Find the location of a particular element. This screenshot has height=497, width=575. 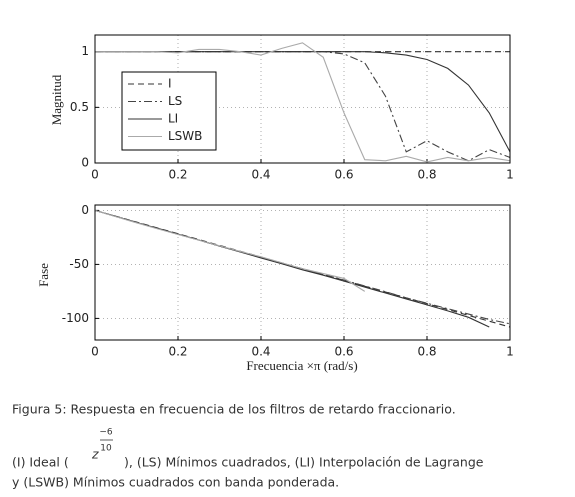

legend-label: LI is located at coordinates (173, 119).